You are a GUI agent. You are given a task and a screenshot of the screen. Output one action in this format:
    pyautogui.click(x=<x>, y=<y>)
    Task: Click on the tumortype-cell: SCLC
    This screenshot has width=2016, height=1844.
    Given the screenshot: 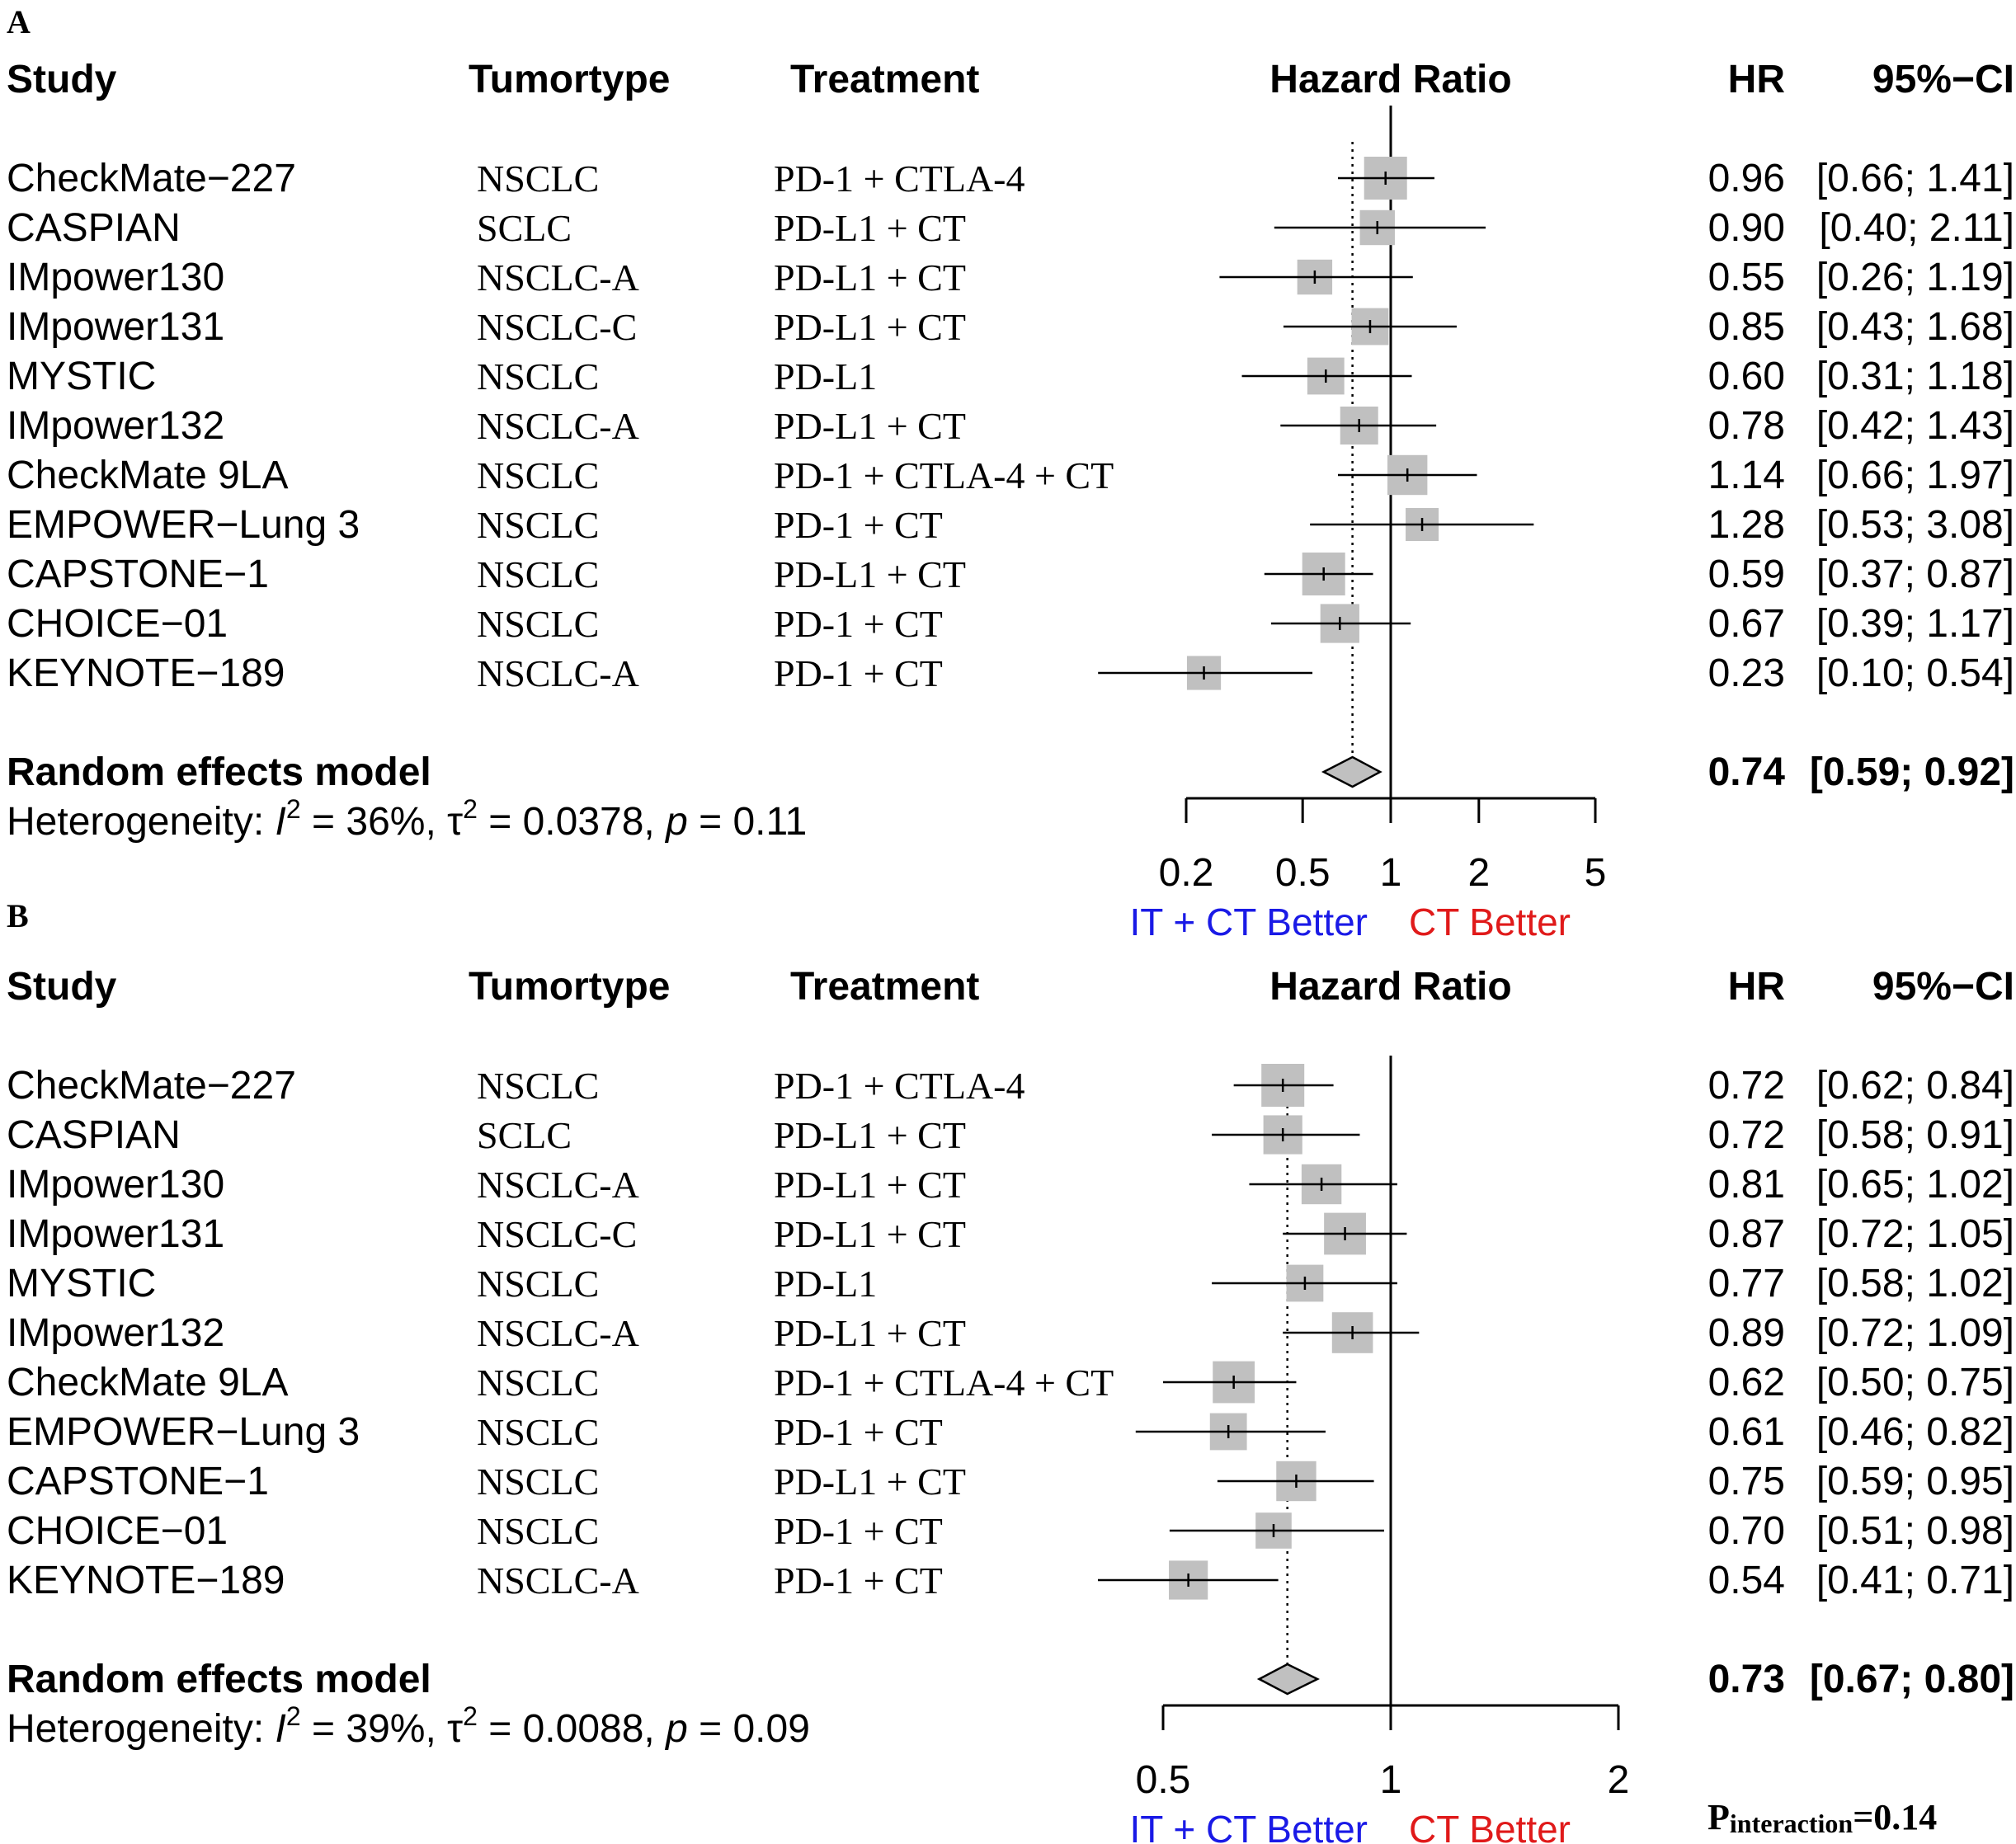 What is the action you would take?
    pyautogui.click(x=524, y=228)
    